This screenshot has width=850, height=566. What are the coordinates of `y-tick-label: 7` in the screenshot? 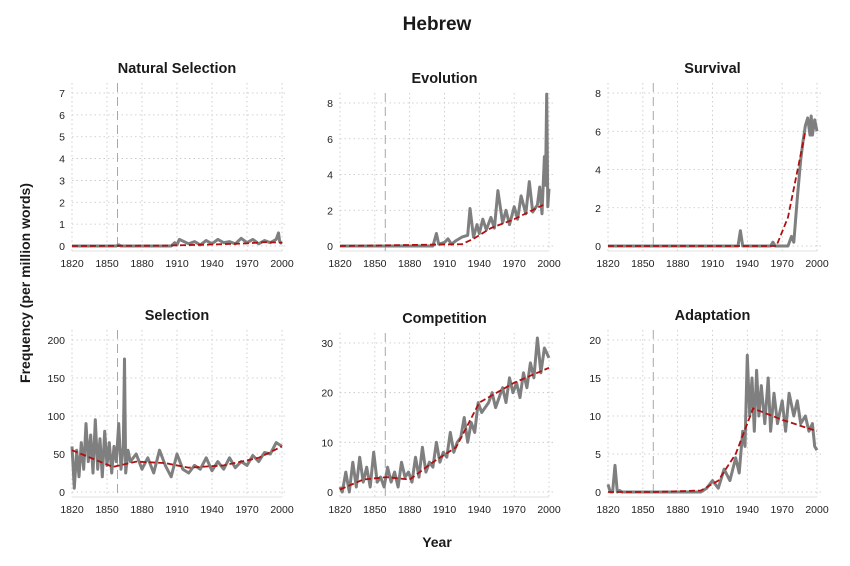 It's located at (62, 94).